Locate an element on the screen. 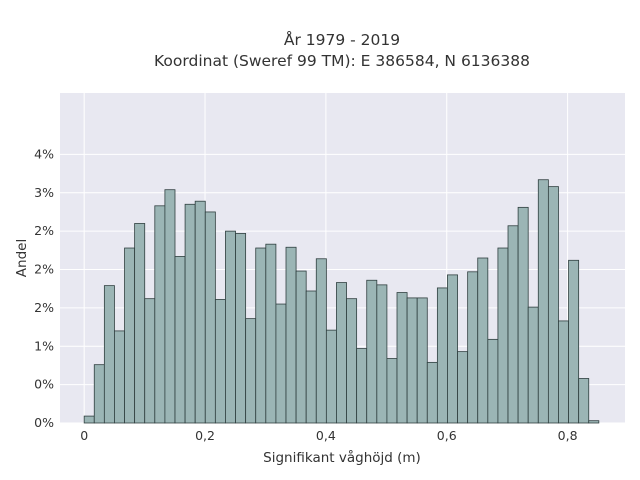 The height and width of the screenshot is (480, 640). y-axis-ticks: 0% 0% 1% 2% 2% 2% 3% 4% is located at coordinates (44, 288).